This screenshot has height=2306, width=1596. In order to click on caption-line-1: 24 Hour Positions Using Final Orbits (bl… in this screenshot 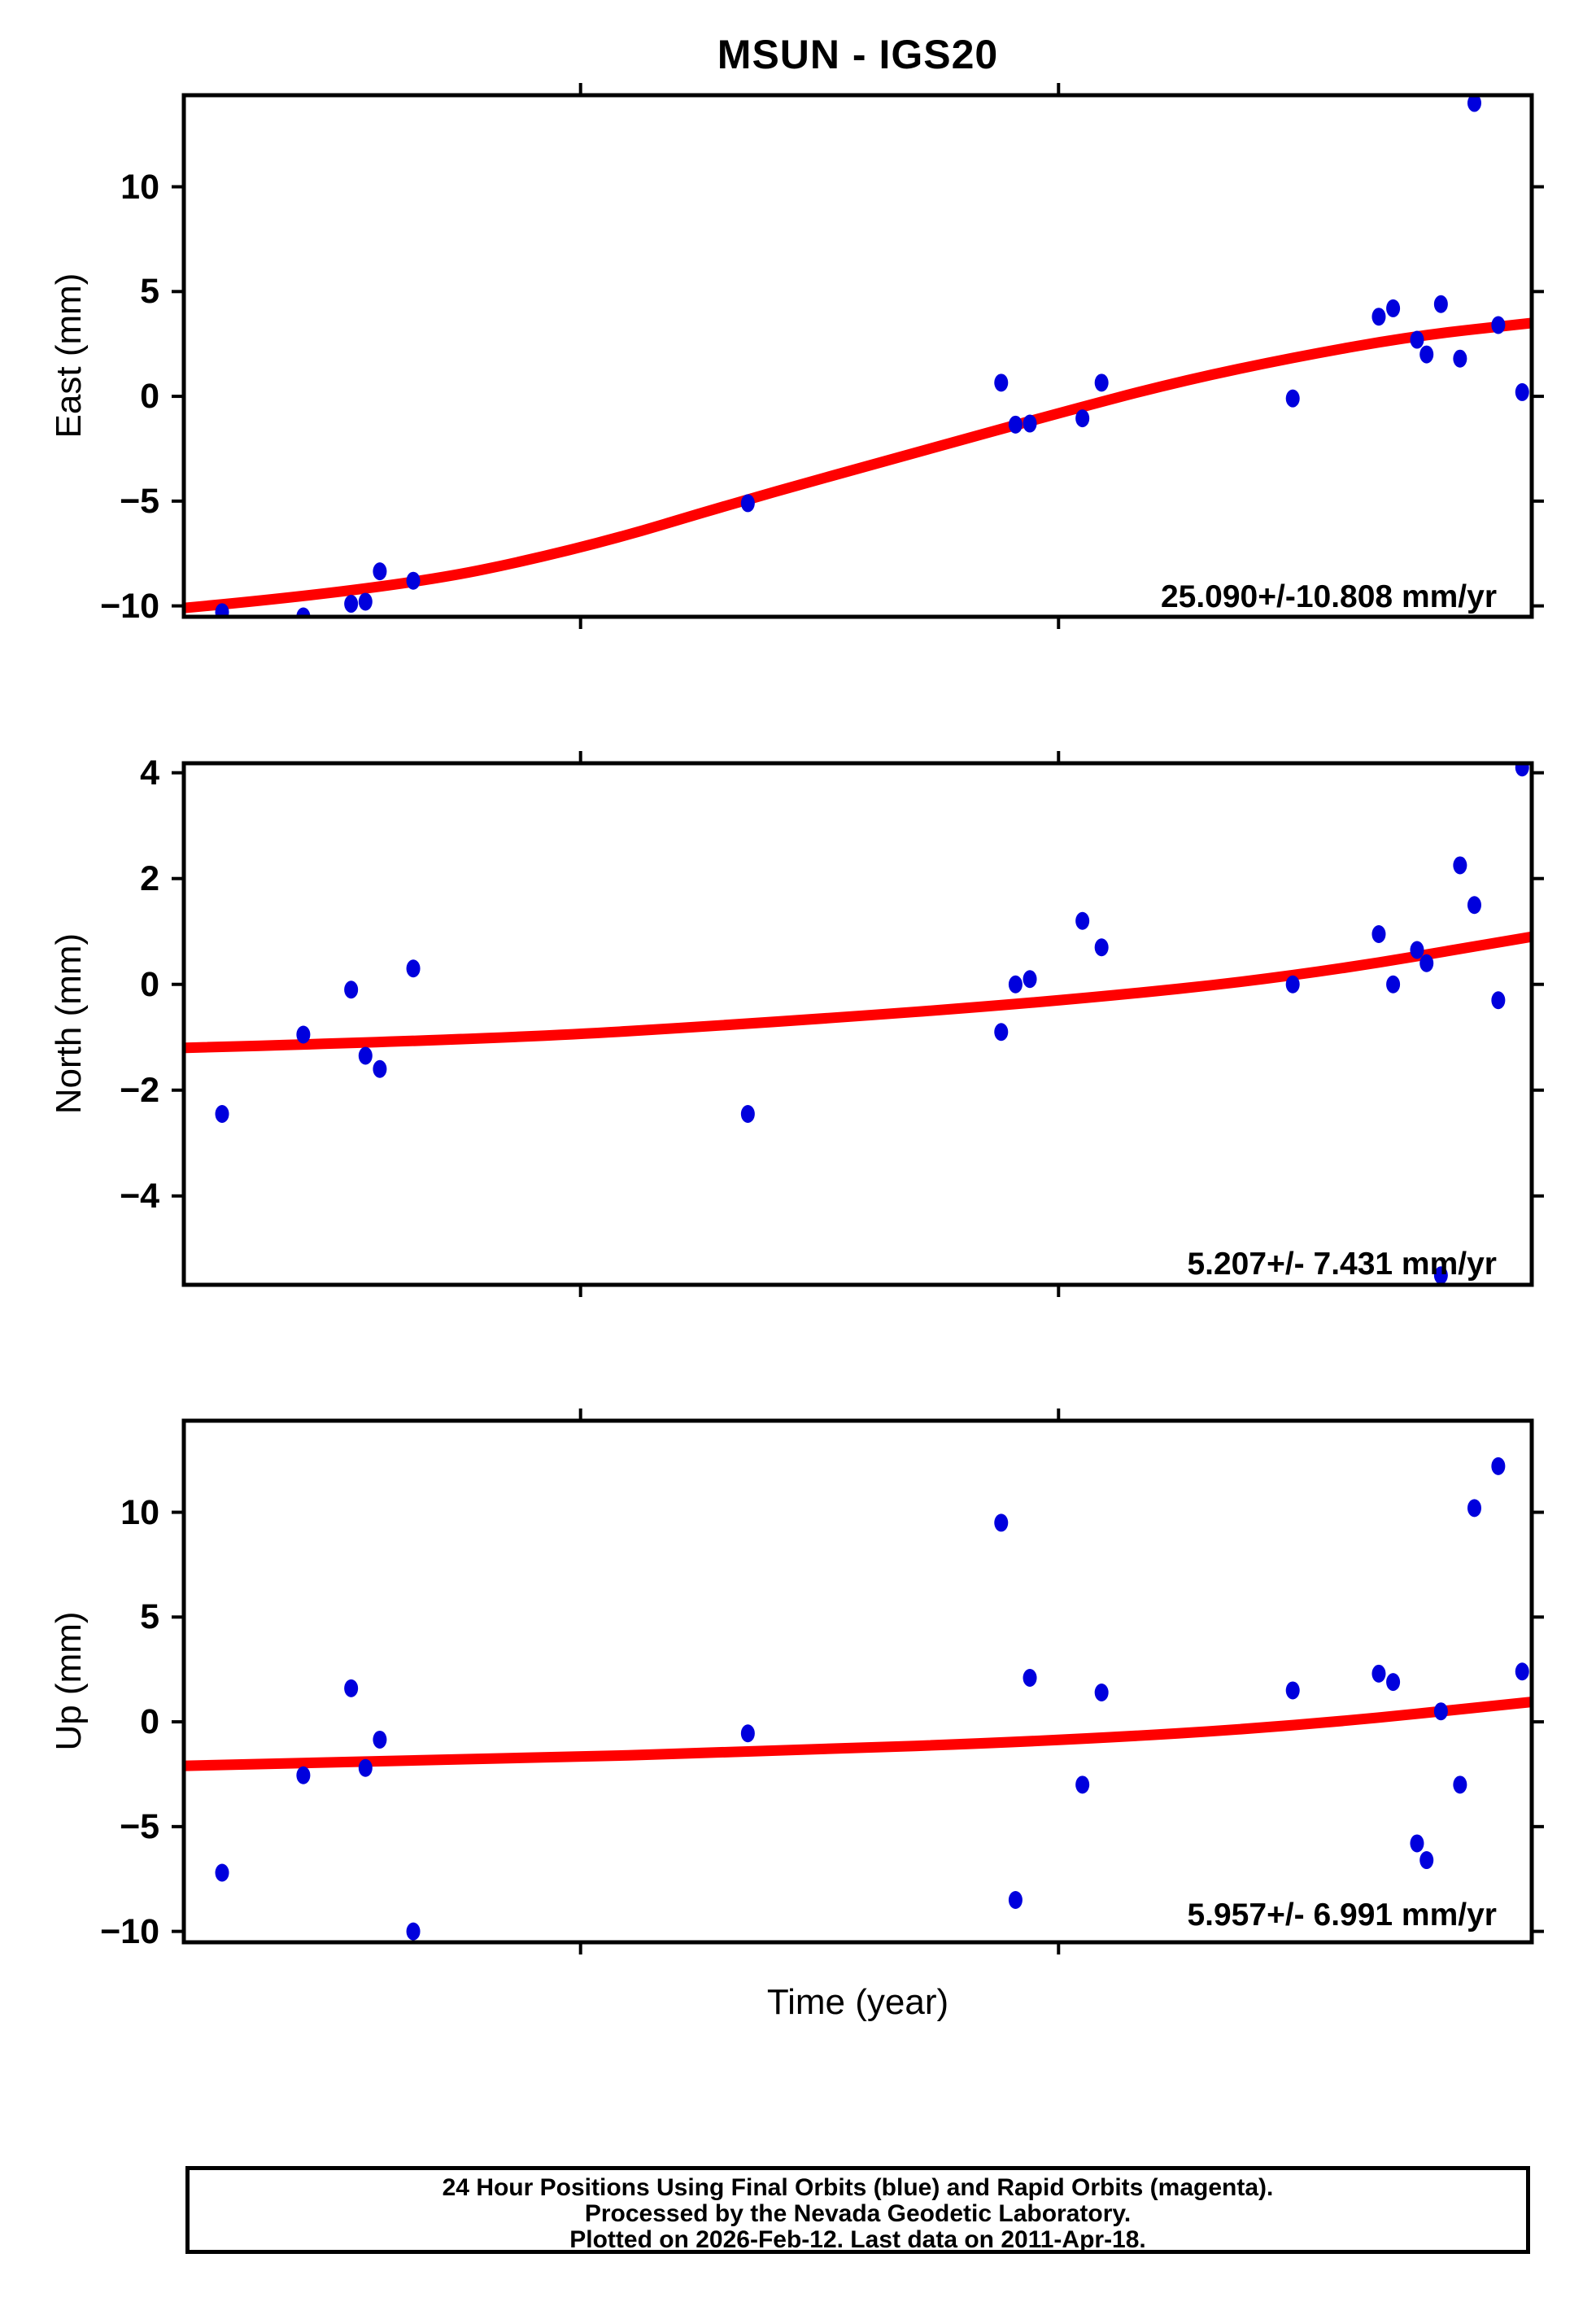, I will do `click(858, 2187)`.